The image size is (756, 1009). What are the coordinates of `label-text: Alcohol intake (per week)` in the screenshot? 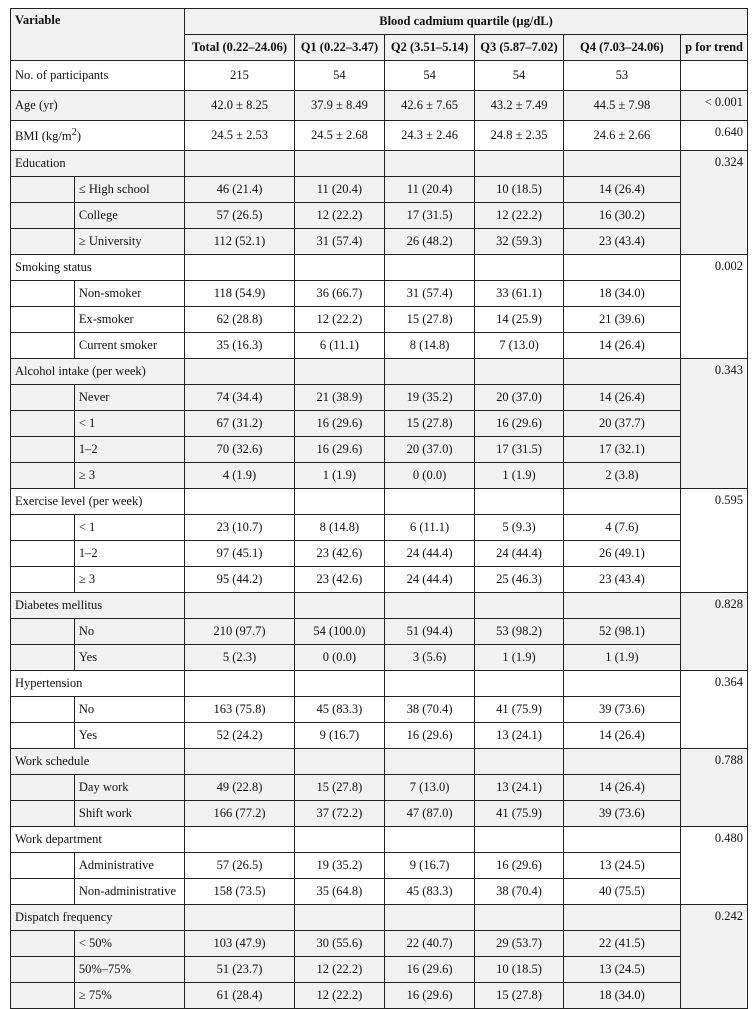 It's located at (80, 371).